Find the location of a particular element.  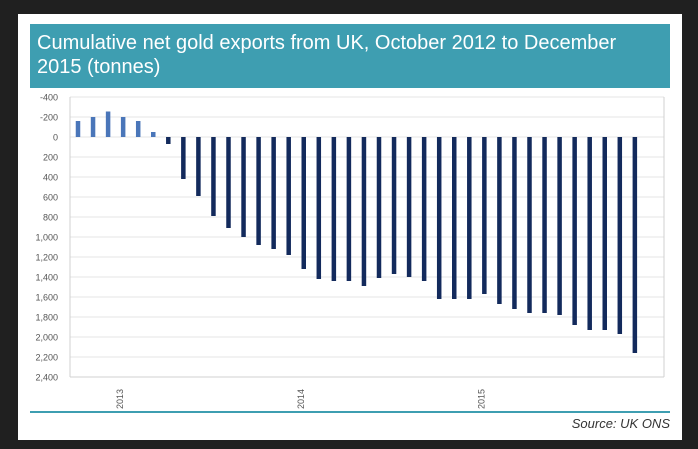

y-tick-label: 2,200 is located at coordinates (46, 358).